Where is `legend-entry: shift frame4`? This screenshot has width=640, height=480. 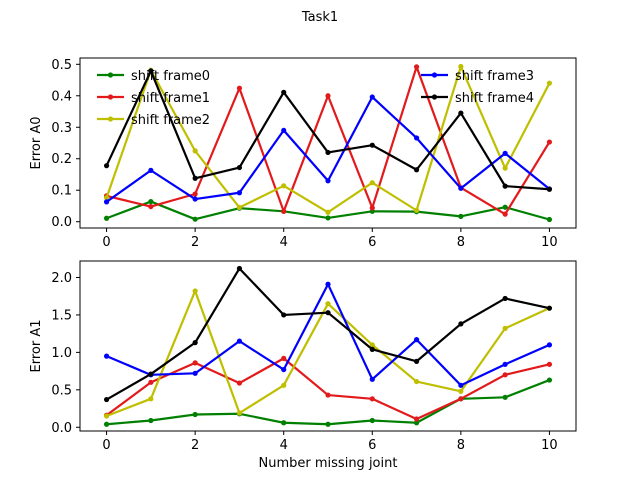
legend-entry: shift frame4 is located at coordinates (477, 98).